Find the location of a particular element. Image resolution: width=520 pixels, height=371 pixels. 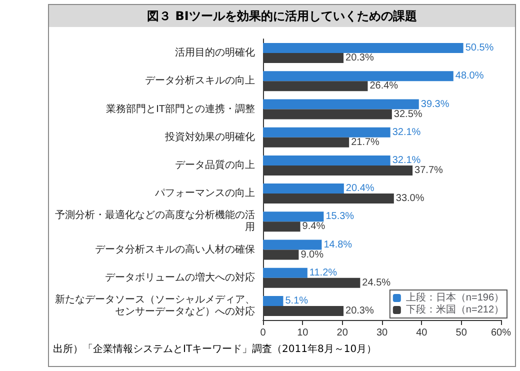

legend-label: 上段：日本（n=196） is located at coordinates (455, 298).